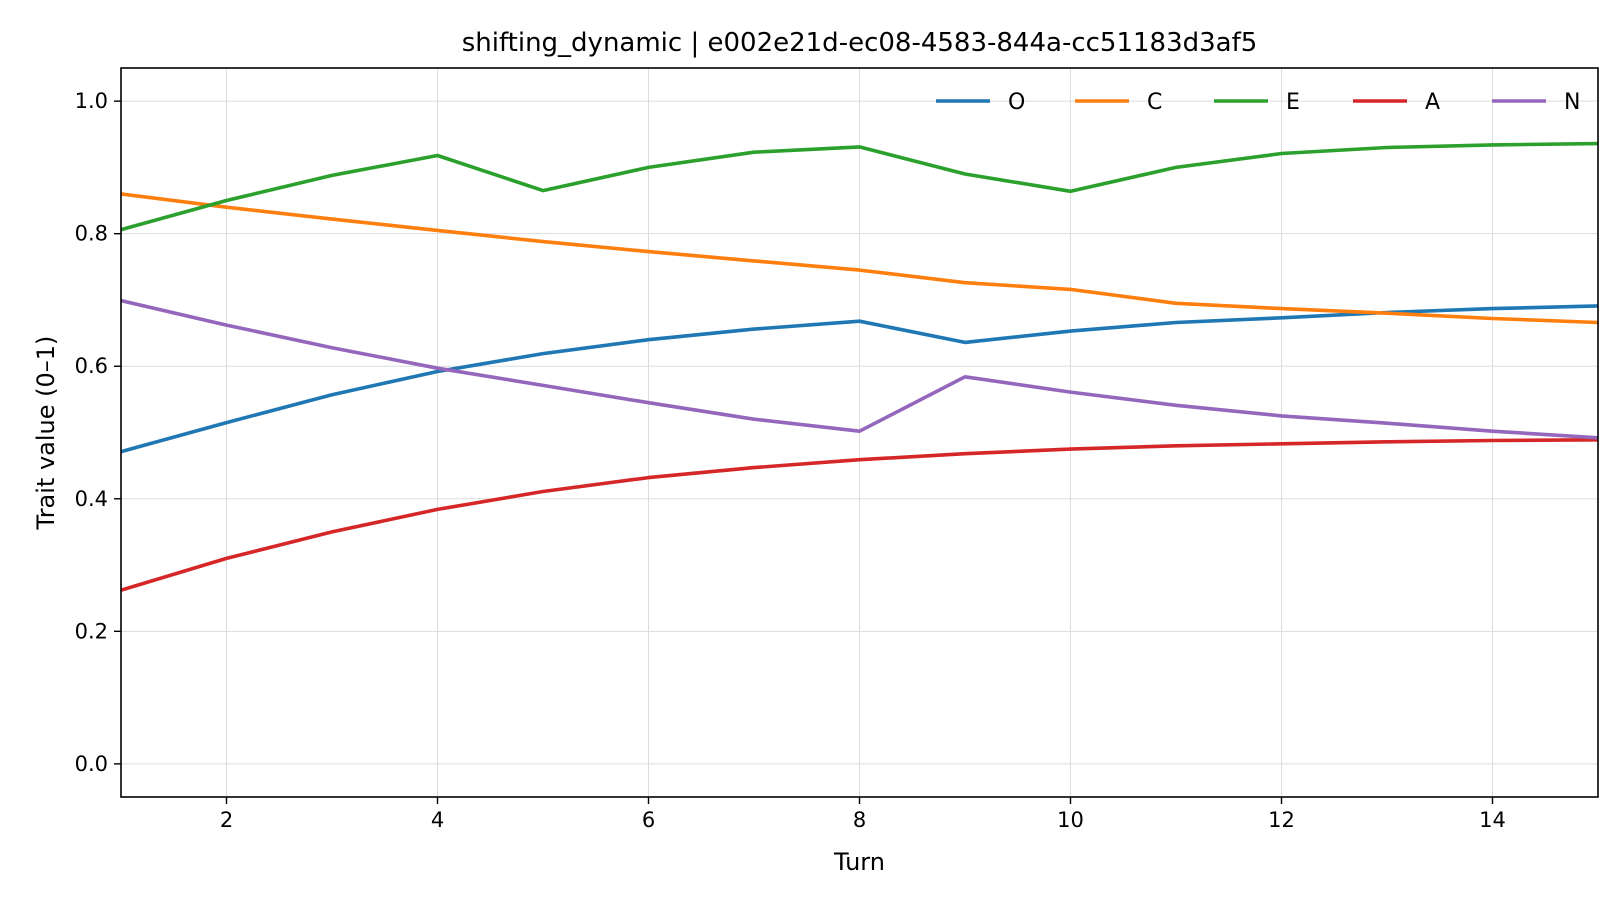 Image resolution: width=1620 pixels, height=900 pixels. What do you see at coordinates (46, 433) in the screenshot?
I see `y-axis-title: Trait value (0–1)` at bounding box center [46, 433].